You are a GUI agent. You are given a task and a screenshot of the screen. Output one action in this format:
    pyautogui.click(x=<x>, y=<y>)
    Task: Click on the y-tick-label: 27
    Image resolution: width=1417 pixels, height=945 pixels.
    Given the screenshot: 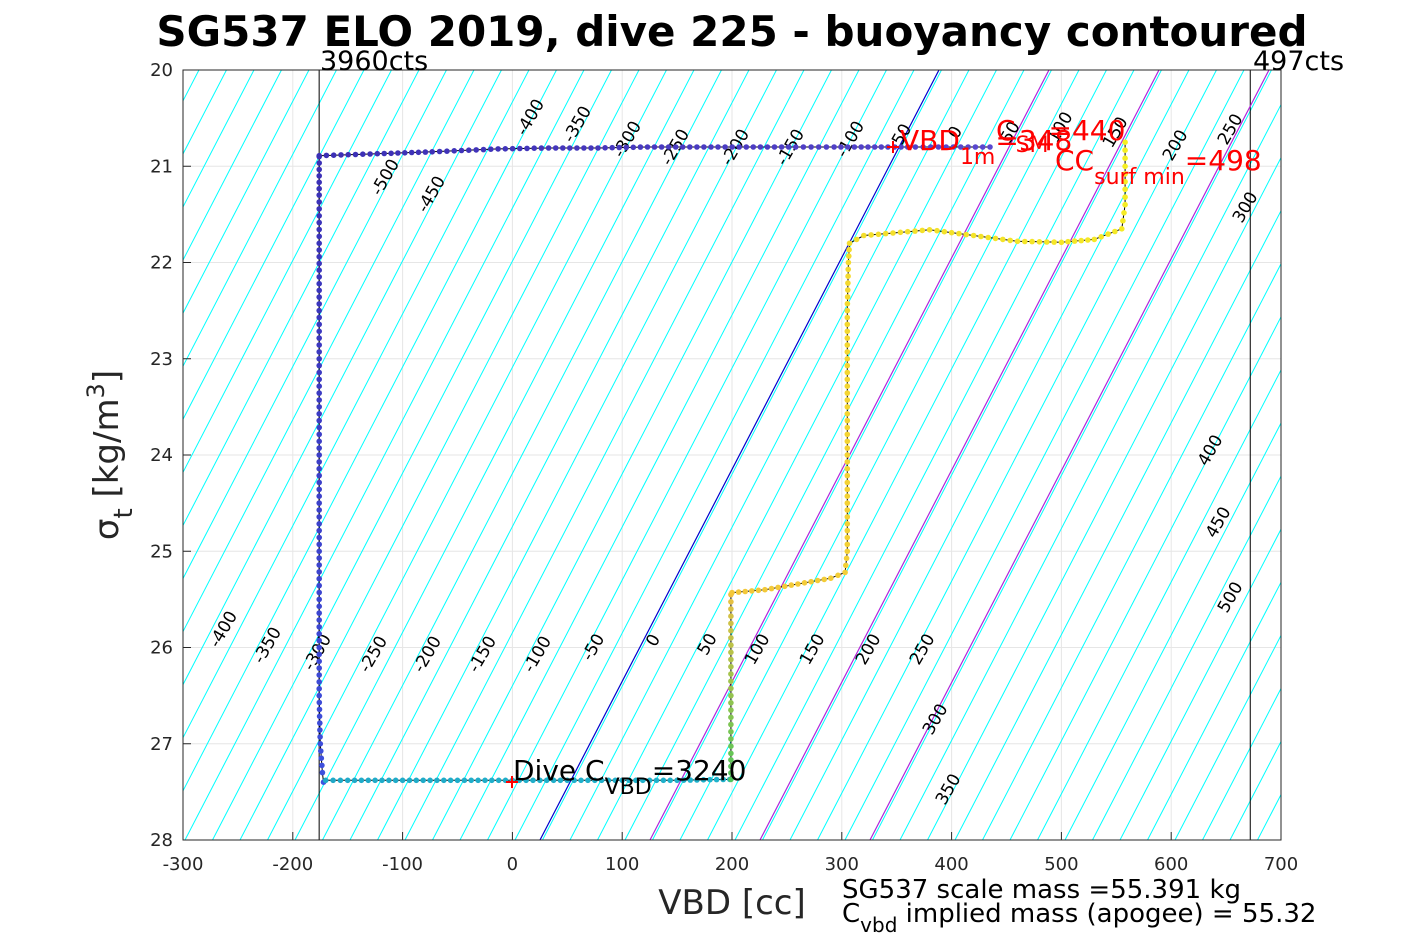 What is the action you would take?
    pyautogui.click(x=161, y=744)
    